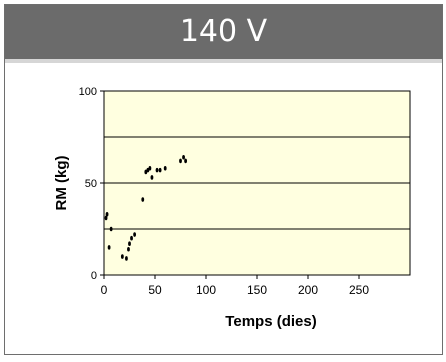 Image resolution: width=446 pixels, height=362 pixels. I want to click on data-points, so click(146, 207).